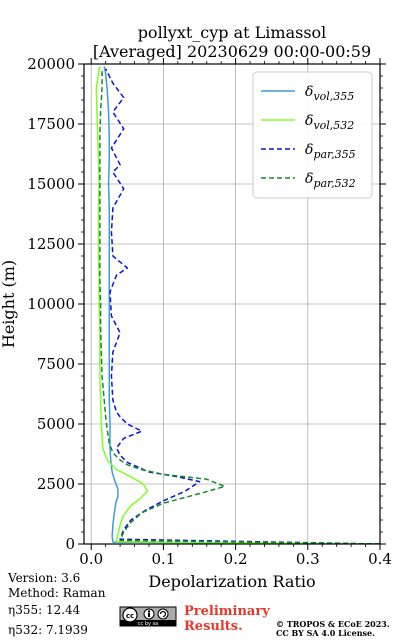 The width and height of the screenshot is (400, 640). I want to click on cc-icon, so click(130, 615).